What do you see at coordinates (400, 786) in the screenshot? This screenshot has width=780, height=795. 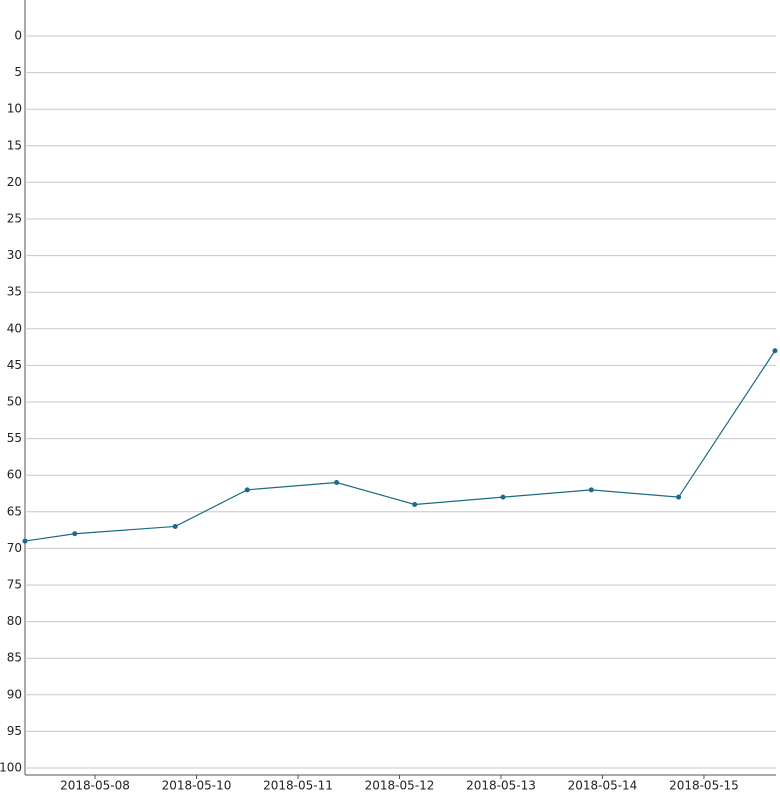 I see `x-tick-label: 2018-05-12` at bounding box center [400, 786].